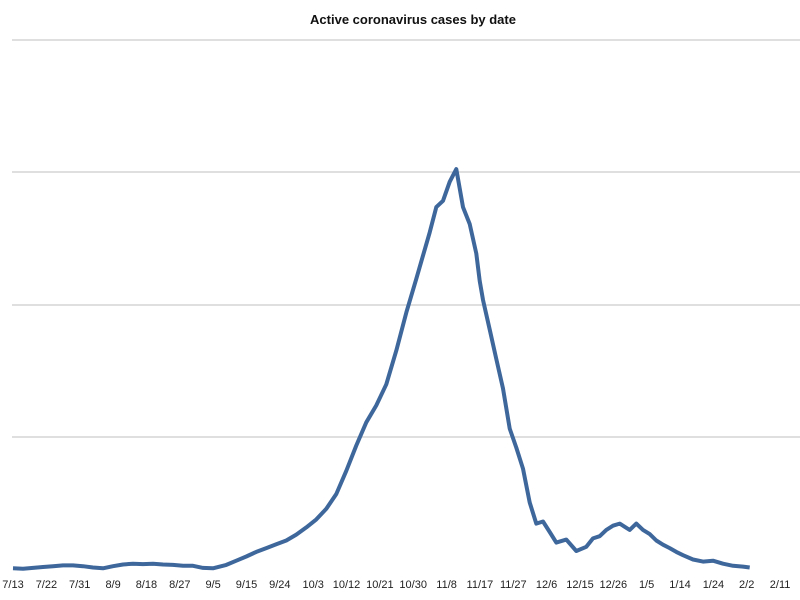 The image size is (800, 600). What do you see at coordinates (347, 585) in the screenshot?
I see `x-tick-label: 10/12` at bounding box center [347, 585].